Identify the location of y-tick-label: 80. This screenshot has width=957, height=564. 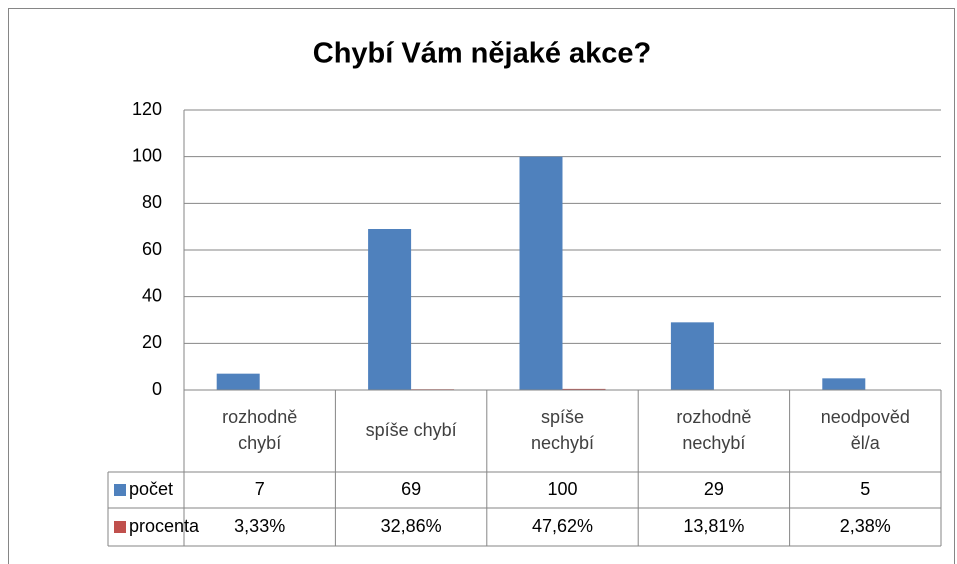
(152, 202).